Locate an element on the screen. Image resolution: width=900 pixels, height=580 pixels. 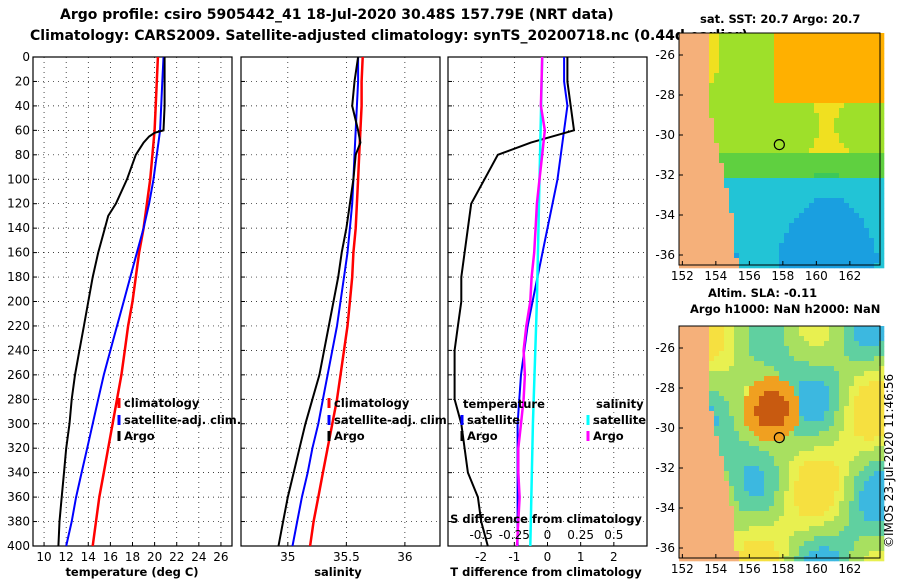
legend-s-argo: Argo is located at coordinates (608, 436).